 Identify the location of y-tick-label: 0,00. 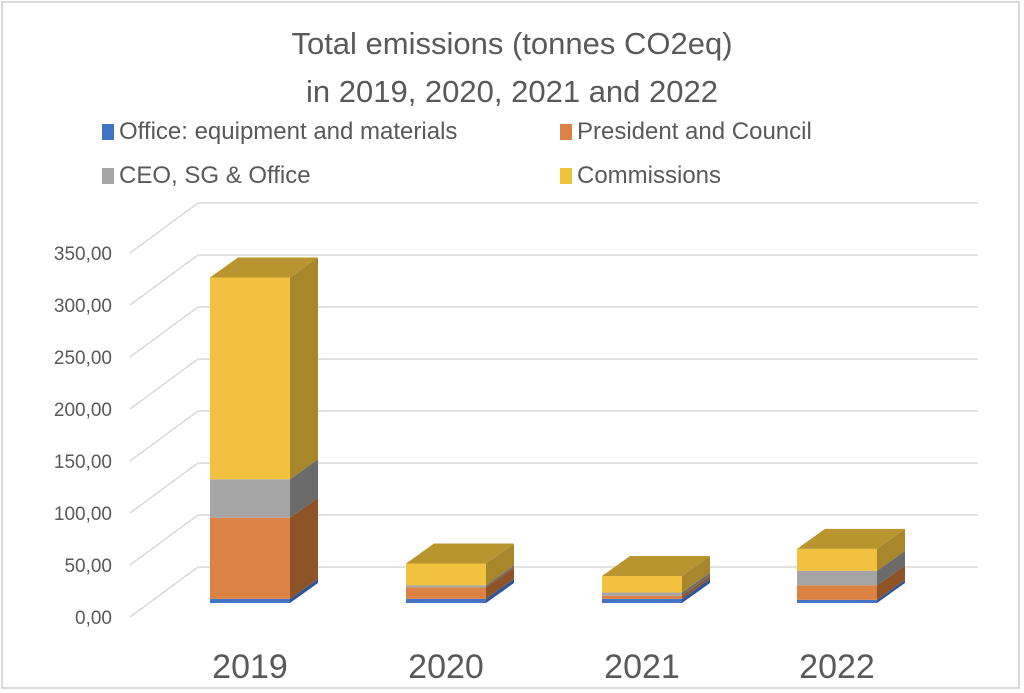
(93, 618).